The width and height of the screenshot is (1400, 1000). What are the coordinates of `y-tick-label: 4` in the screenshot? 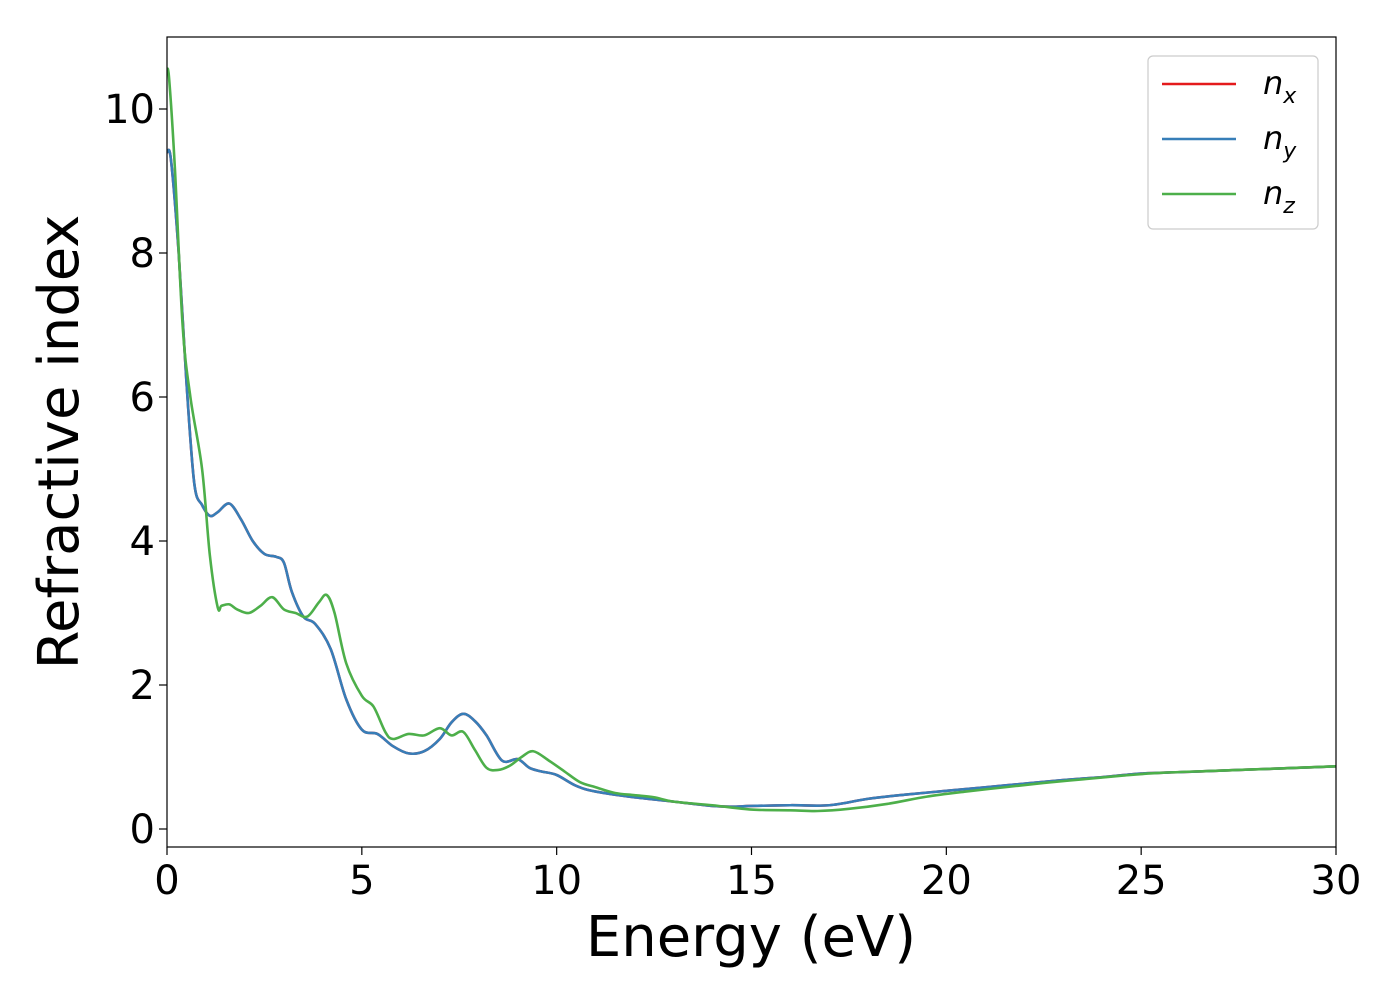 It's located at (142, 542).